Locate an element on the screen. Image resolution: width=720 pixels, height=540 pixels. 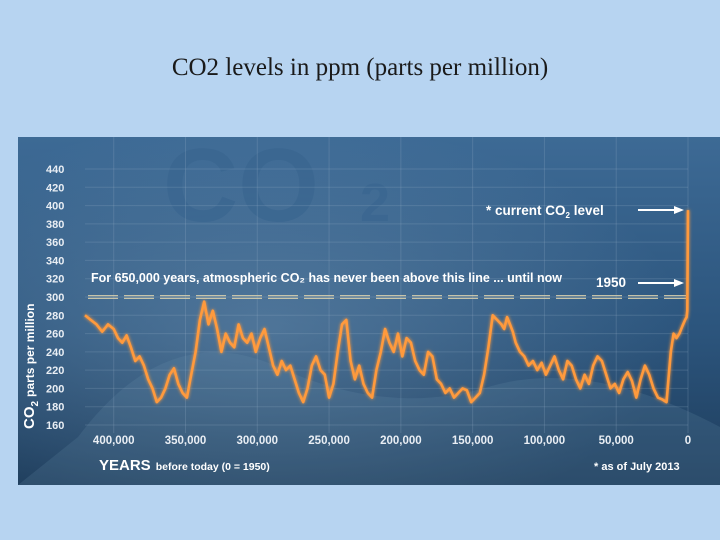
x-tick-label: 250,000 is located at coordinates (329, 441).